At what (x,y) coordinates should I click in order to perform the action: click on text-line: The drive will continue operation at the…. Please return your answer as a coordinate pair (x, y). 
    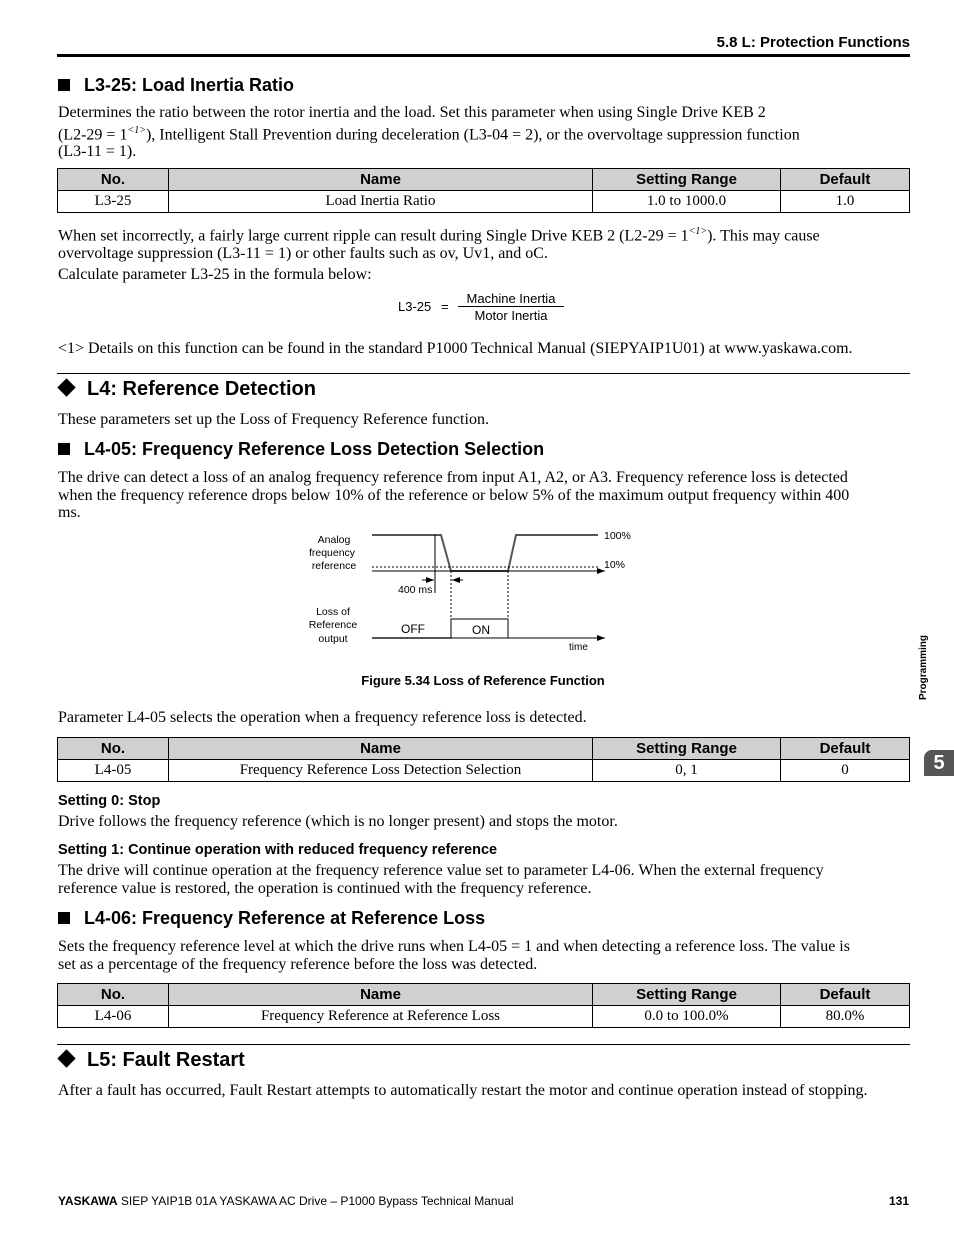
    Looking at the image, I should click on (441, 870).